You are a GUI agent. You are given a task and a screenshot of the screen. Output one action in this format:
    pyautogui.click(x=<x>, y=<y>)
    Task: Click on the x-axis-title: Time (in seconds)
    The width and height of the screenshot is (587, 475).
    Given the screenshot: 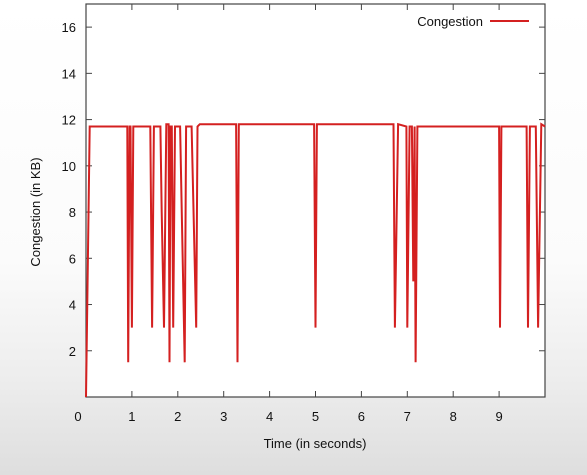 What is the action you would take?
    pyautogui.click(x=315, y=443)
    